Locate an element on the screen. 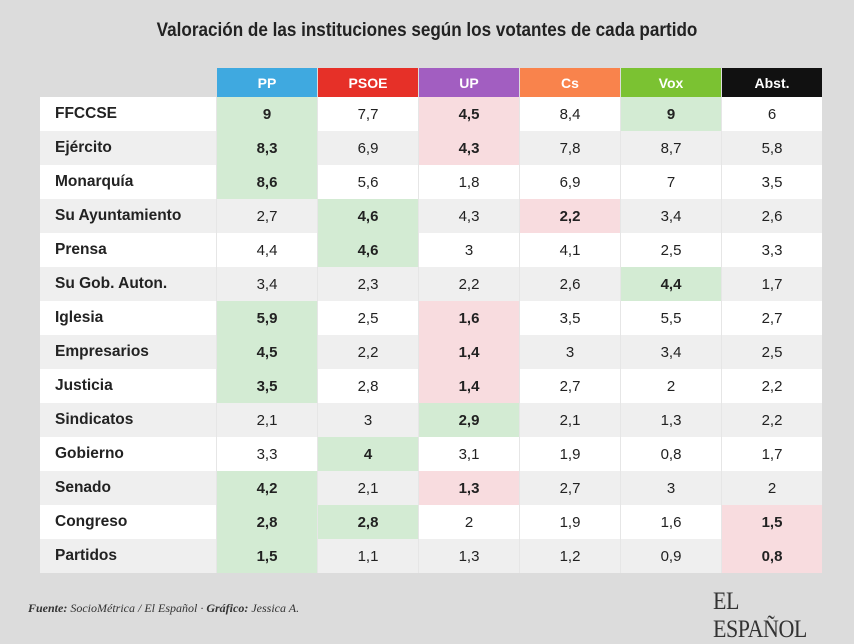 The height and width of the screenshot is (644, 854). column-header-cs: Cs is located at coordinates (569, 82).